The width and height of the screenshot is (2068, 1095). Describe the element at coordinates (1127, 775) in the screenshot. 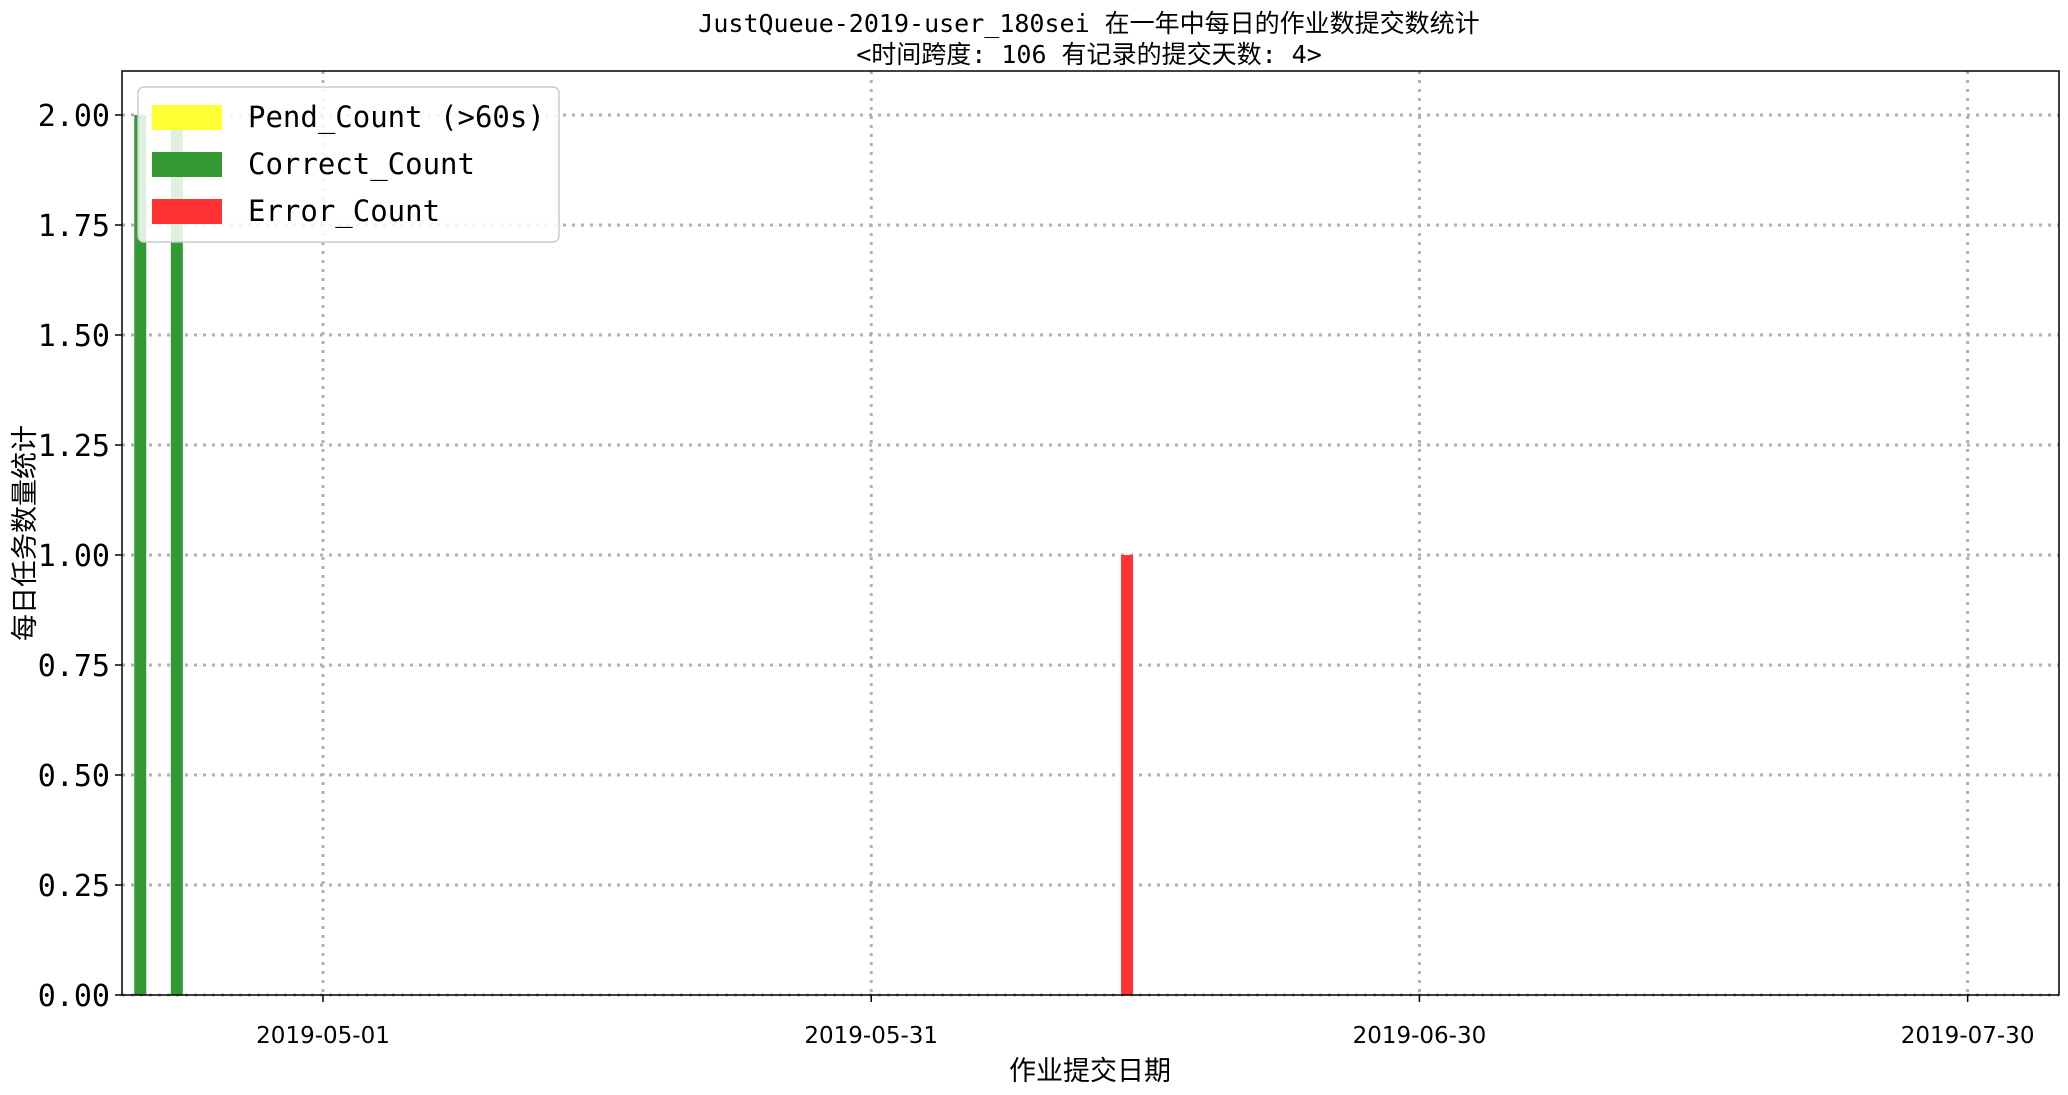

I see `bar-error-count` at that location.